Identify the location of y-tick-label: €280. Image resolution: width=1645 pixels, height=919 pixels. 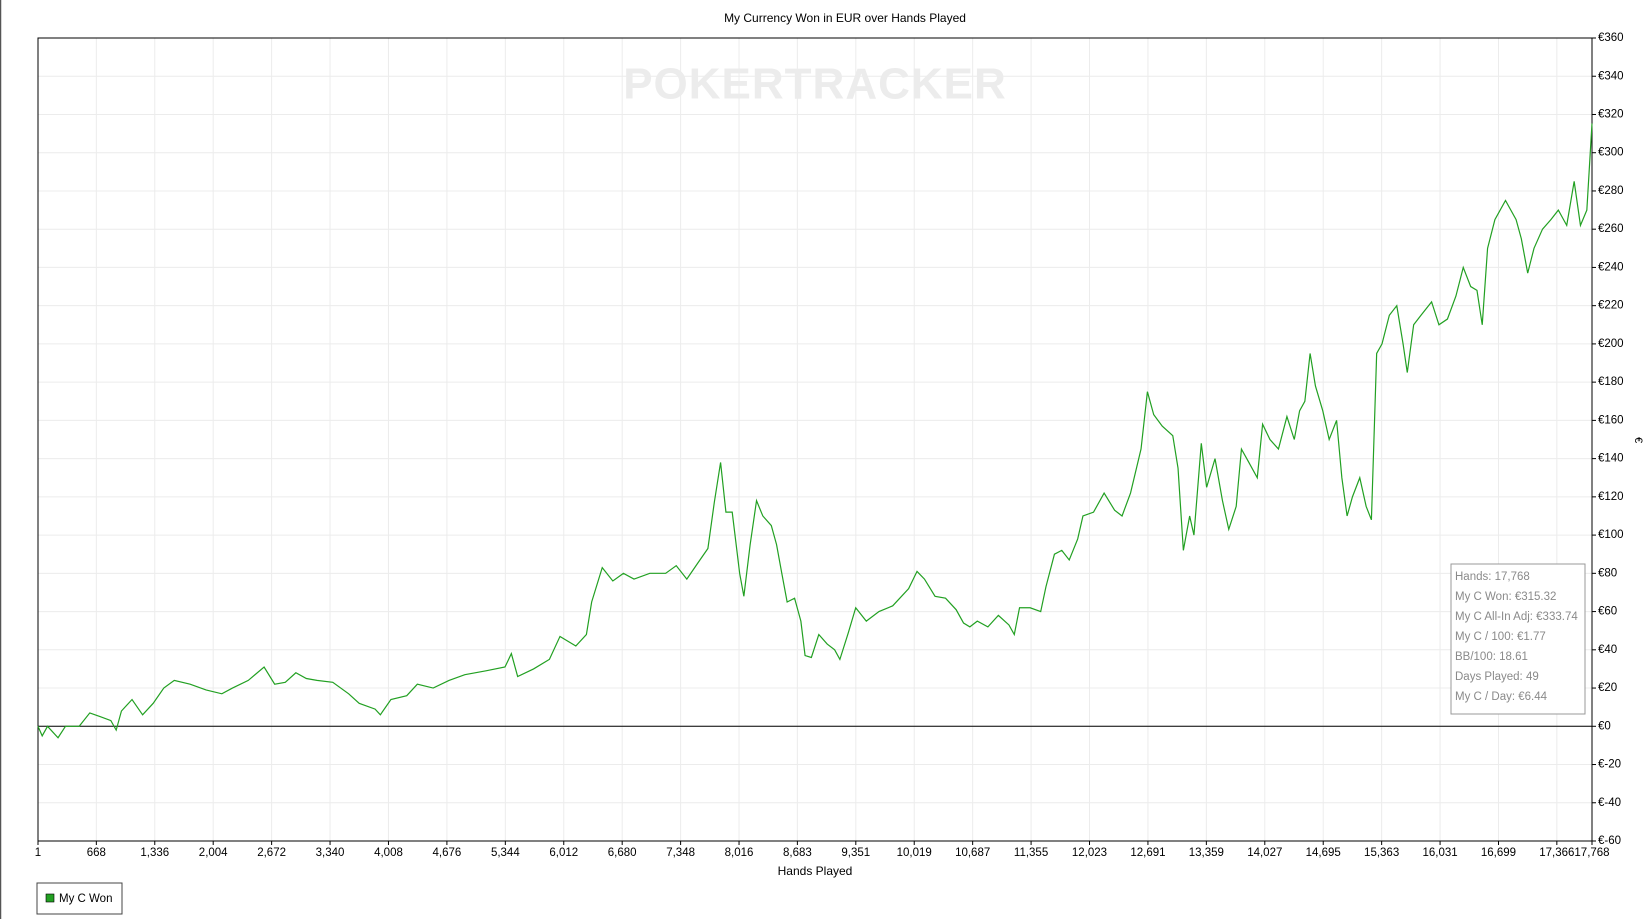
(1611, 191).